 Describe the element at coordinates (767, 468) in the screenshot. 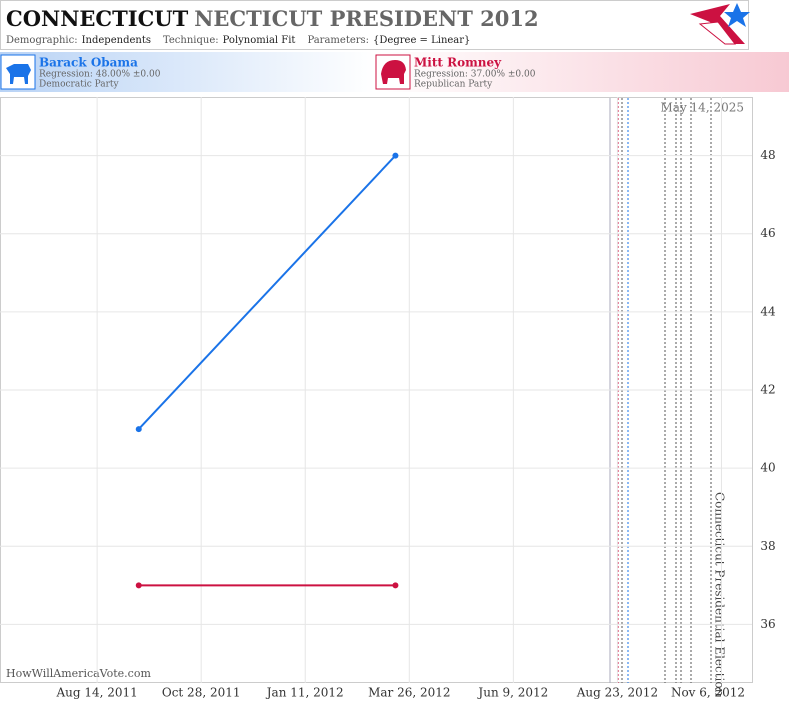

I see `y-tick-label: 40` at that location.